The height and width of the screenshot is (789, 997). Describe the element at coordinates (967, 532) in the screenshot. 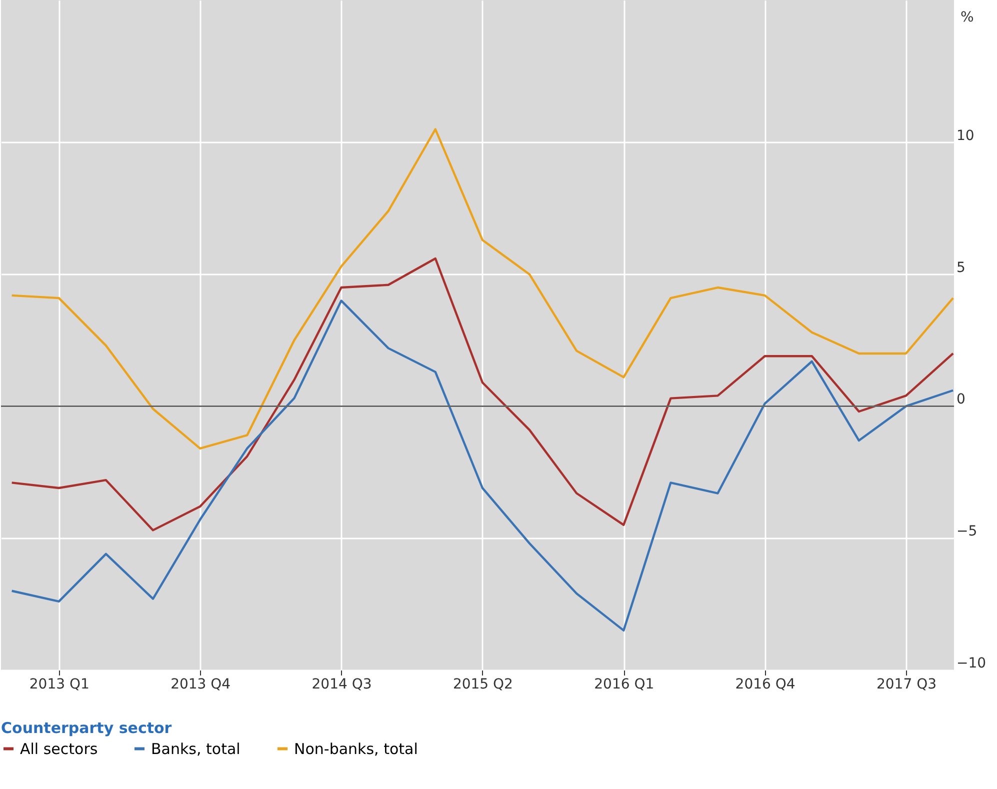

I see `y-tick-label: −5` at that location.